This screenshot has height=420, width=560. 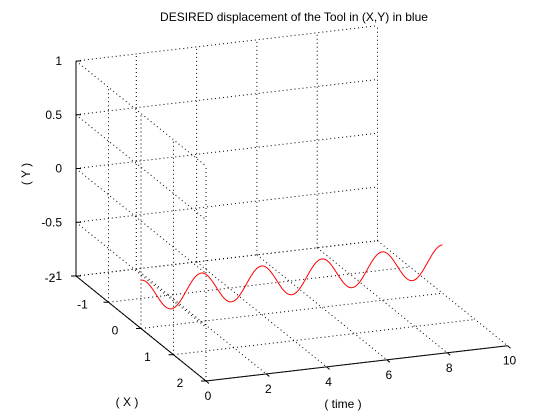 I want to click on x-tick-label: -1, so click(x=82, y=304).